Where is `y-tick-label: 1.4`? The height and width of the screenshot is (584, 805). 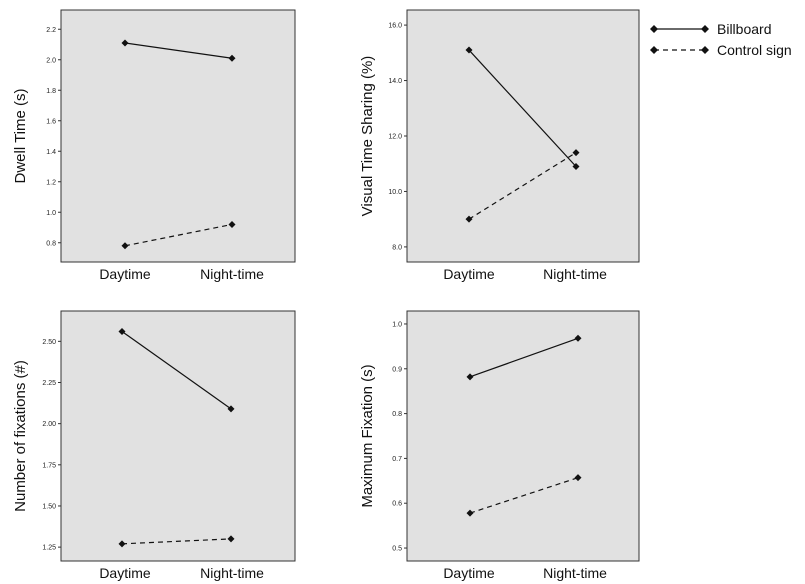 y-tick-label: 1.4 is located at coordinates (51, 152).